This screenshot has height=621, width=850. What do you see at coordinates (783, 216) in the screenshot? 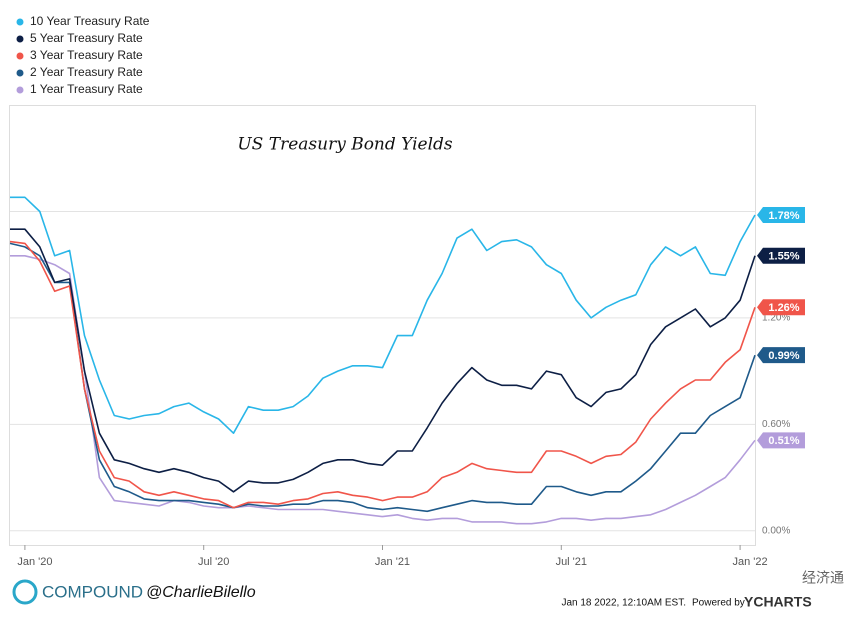
I see `value-label: 1.78%` at bounding box center [783, 216].